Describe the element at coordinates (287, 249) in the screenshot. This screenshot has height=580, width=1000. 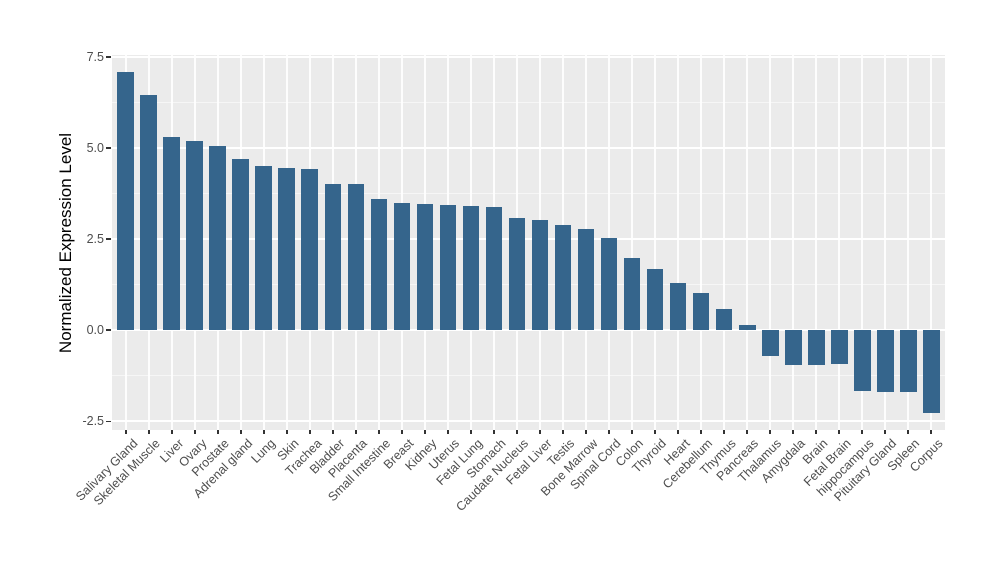
I see `bar-skin` at that location.